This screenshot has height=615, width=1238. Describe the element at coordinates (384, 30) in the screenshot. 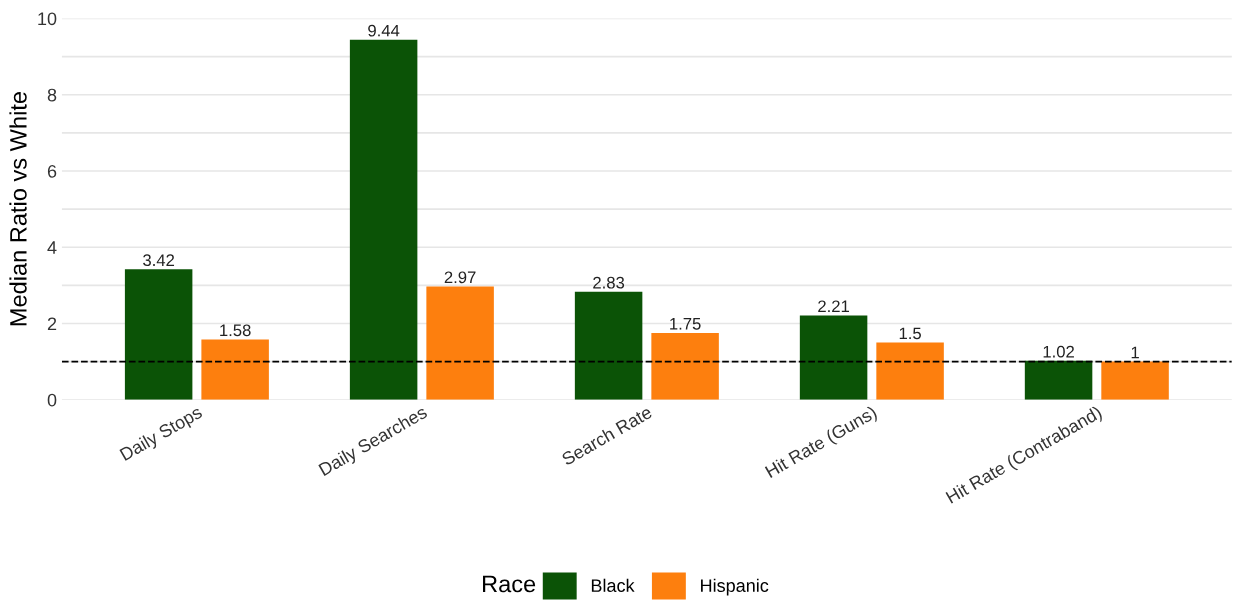

I see `data-label: 9.44` at that location.